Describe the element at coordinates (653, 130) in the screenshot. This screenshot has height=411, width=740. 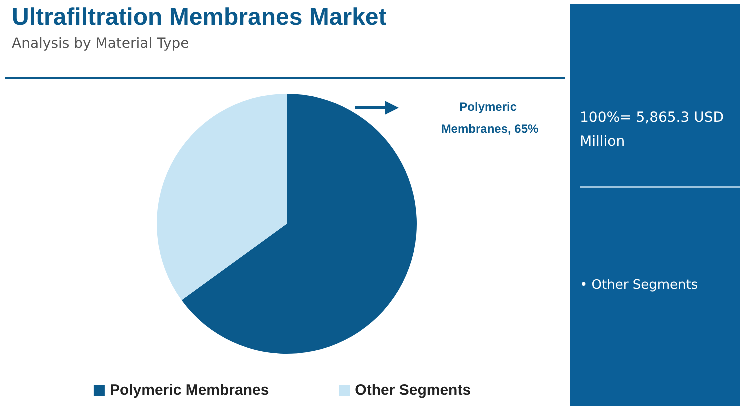
I see `text: 100%= 5,865.3 USD Million` at that location.